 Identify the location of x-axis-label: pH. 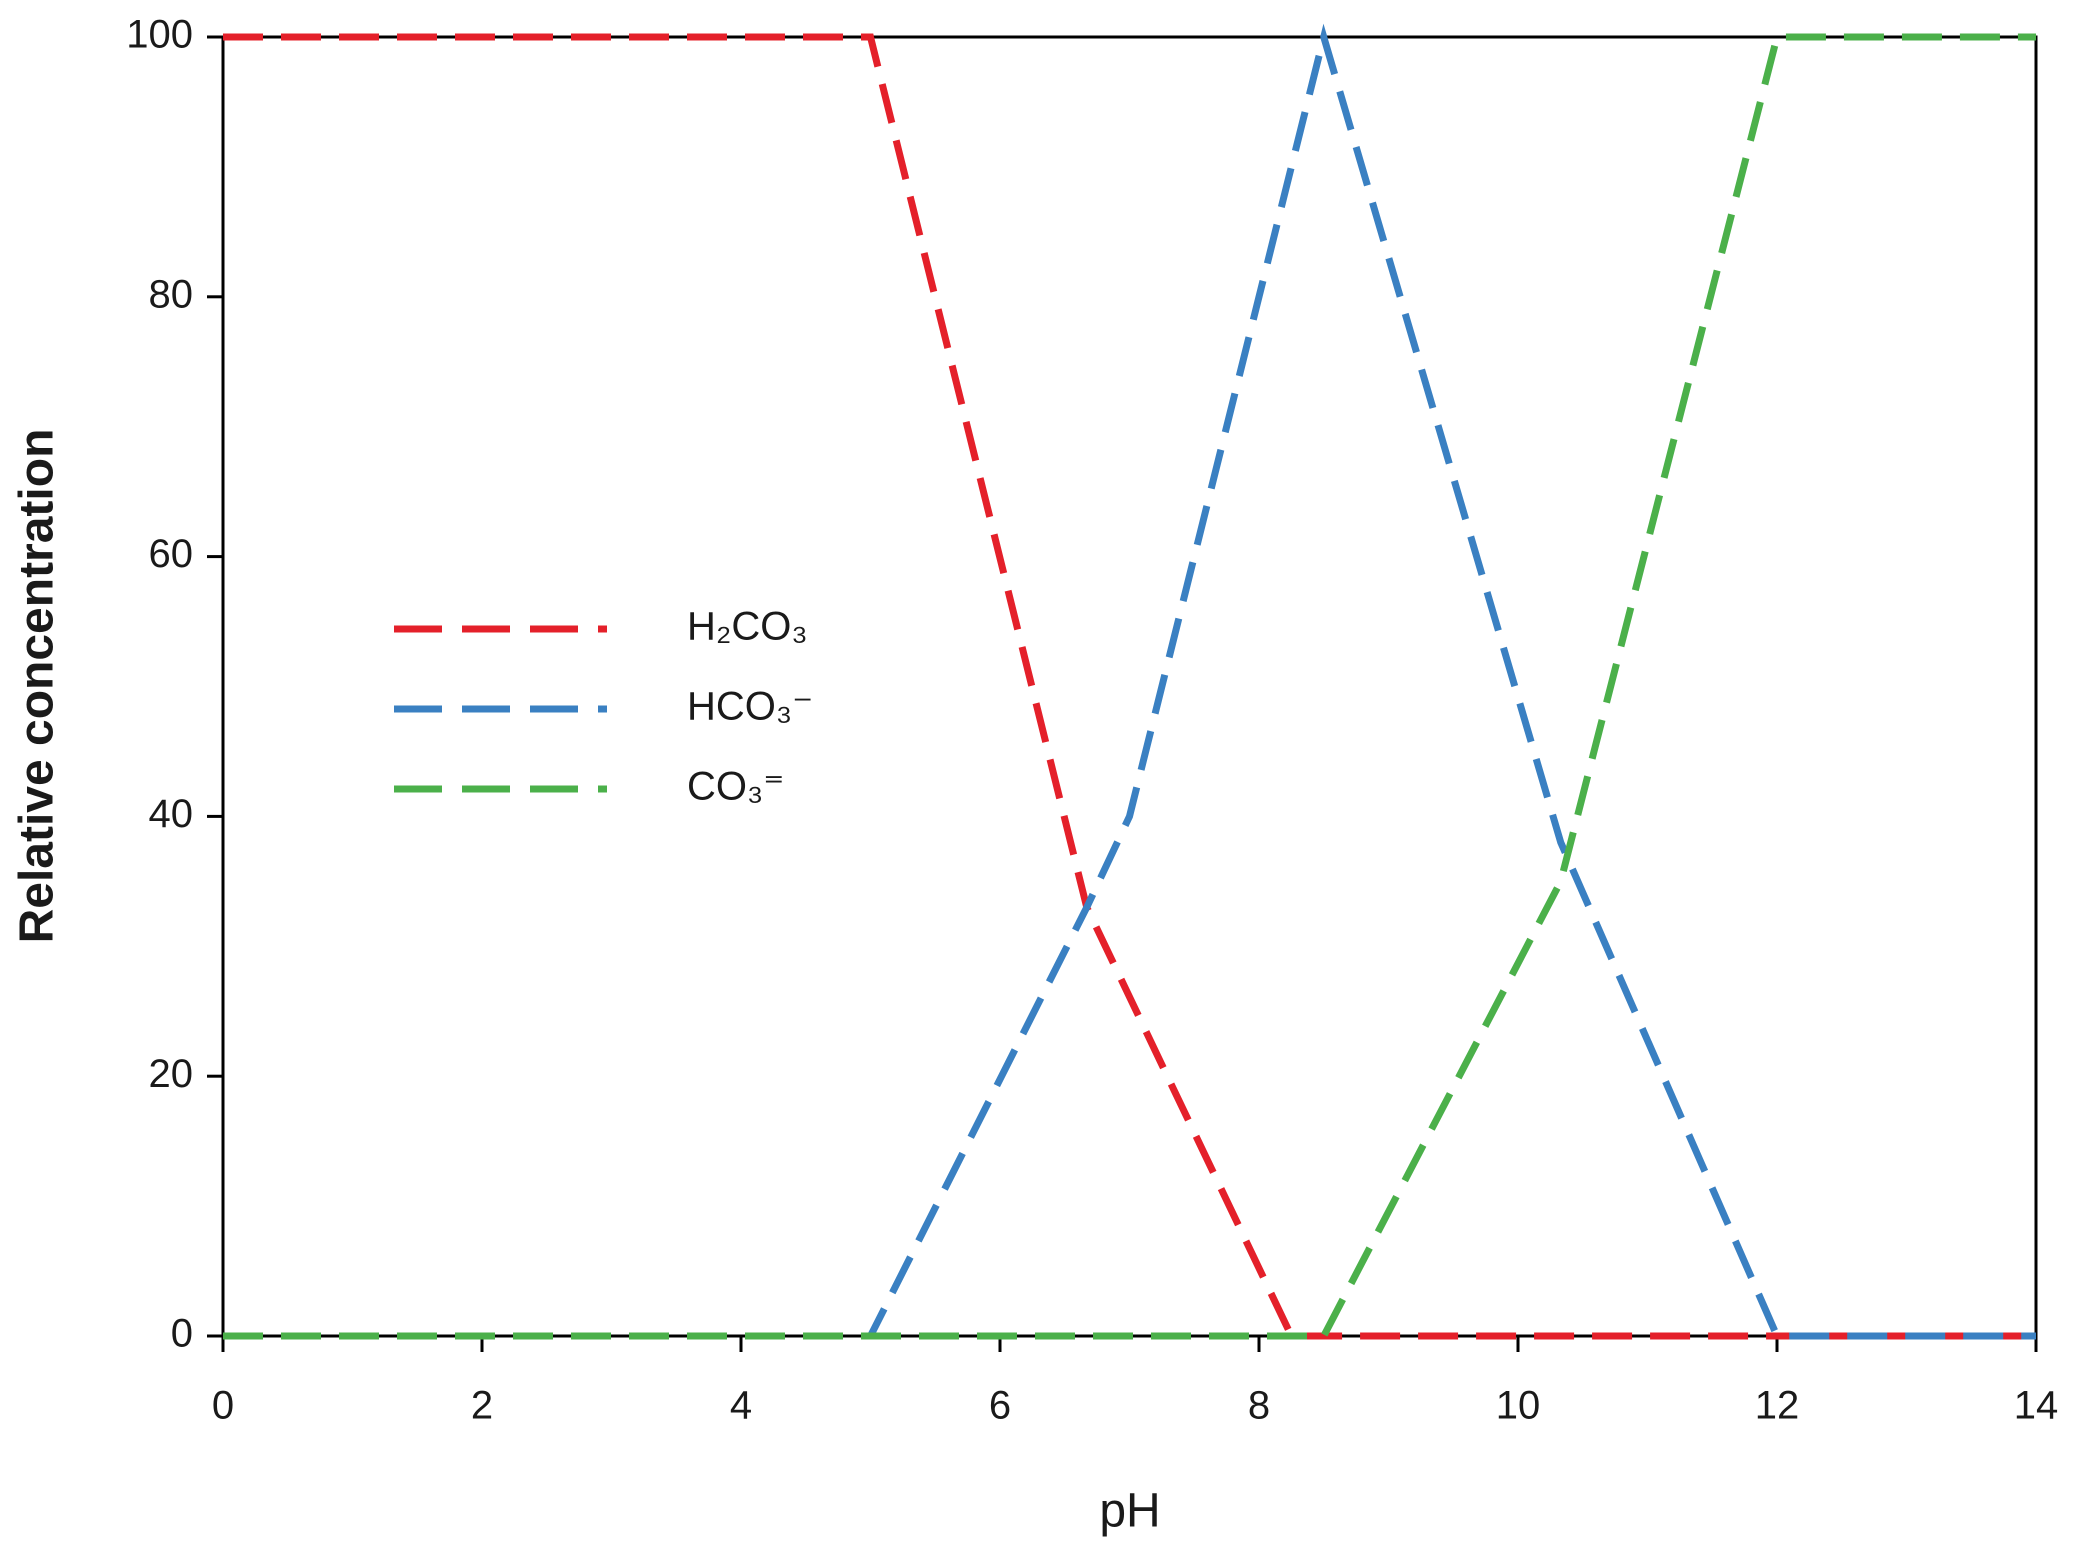
(1129, 1511).